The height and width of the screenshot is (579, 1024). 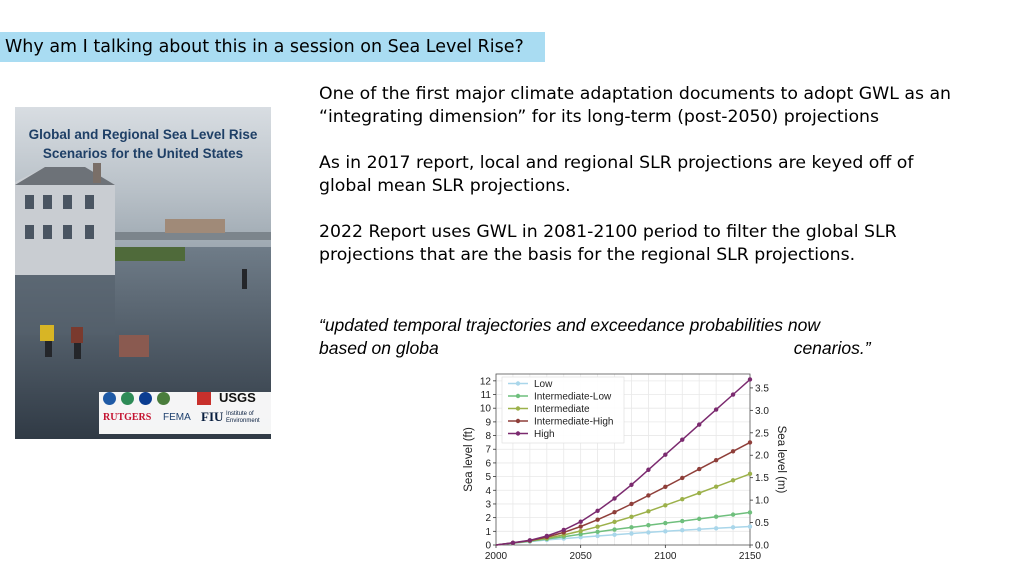 I want to click on y-tick-label: 8, so click(x=488, y=436).